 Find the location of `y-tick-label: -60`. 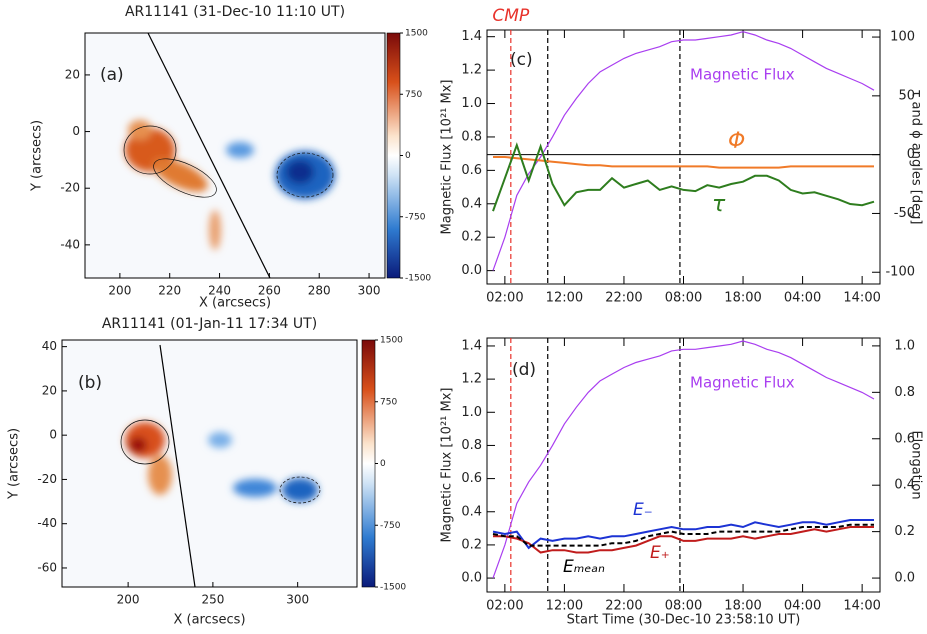

y-tick-label: -60 is located at coordinates (47, 567).